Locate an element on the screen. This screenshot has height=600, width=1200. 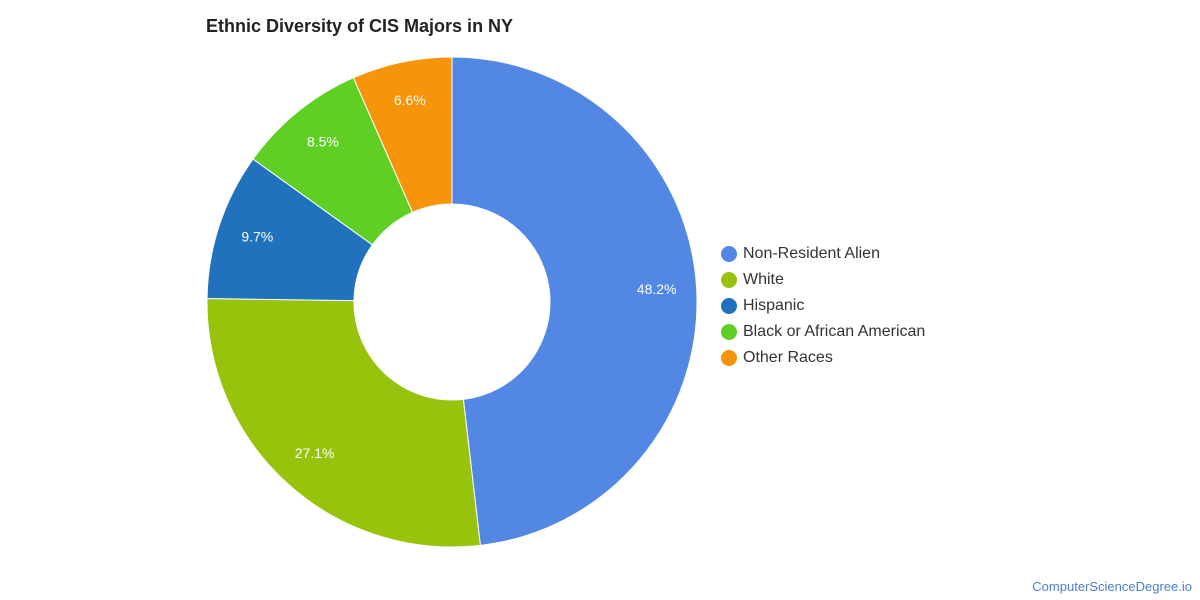
legend-label: White is located at coordinates (763, 279).